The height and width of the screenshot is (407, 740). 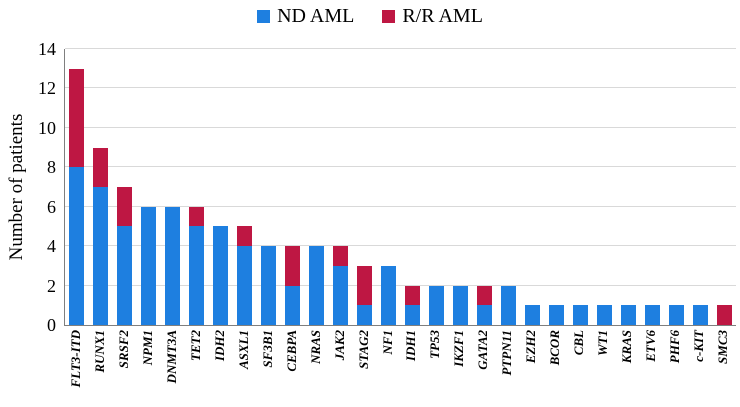 I want to click on x-label-CEBPA: CEBPA, so click(x=291, y=351).